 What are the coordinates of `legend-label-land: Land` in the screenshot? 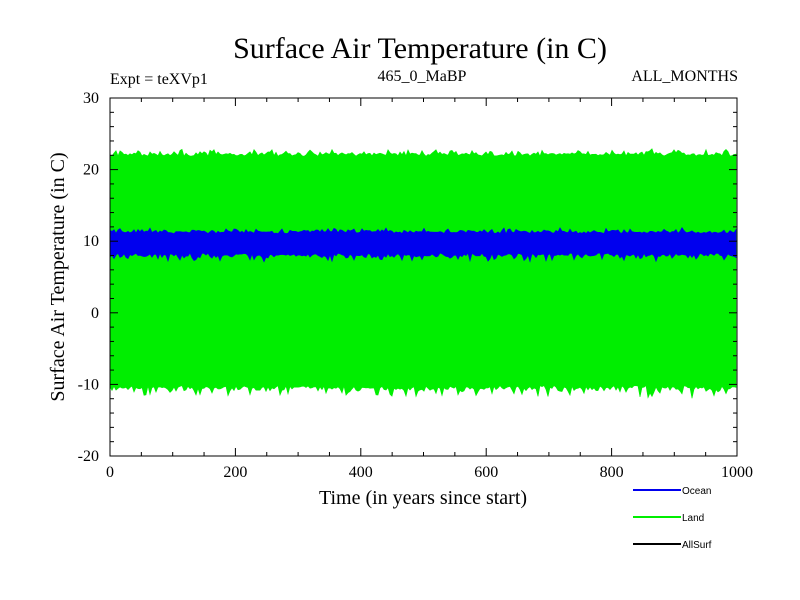 It's located at (693, 518).